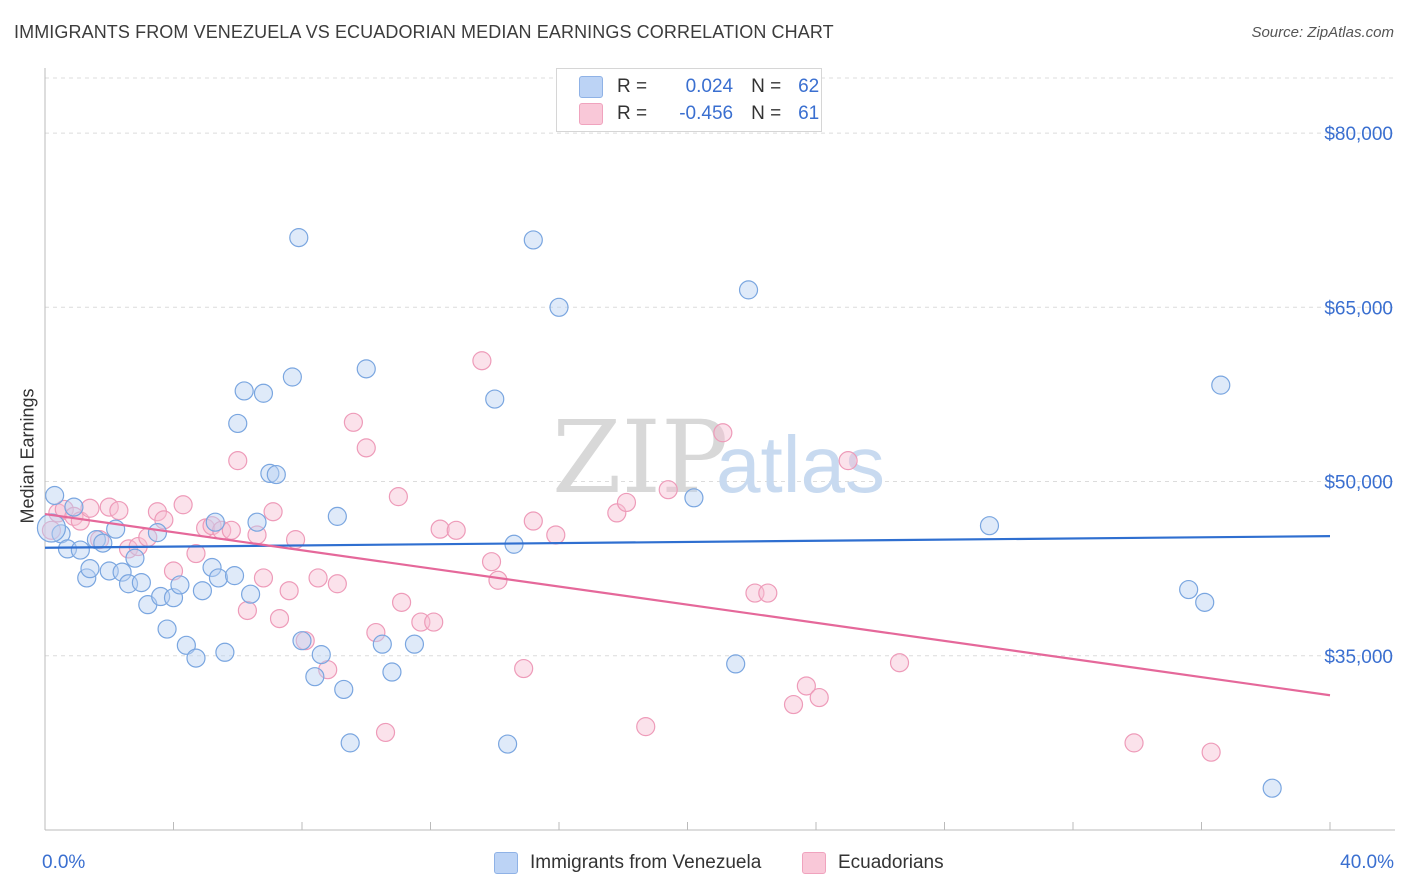 This screenshot has height=892, width=1406. I want to click on y-tick-label: $35,000, so click(1358, 657).